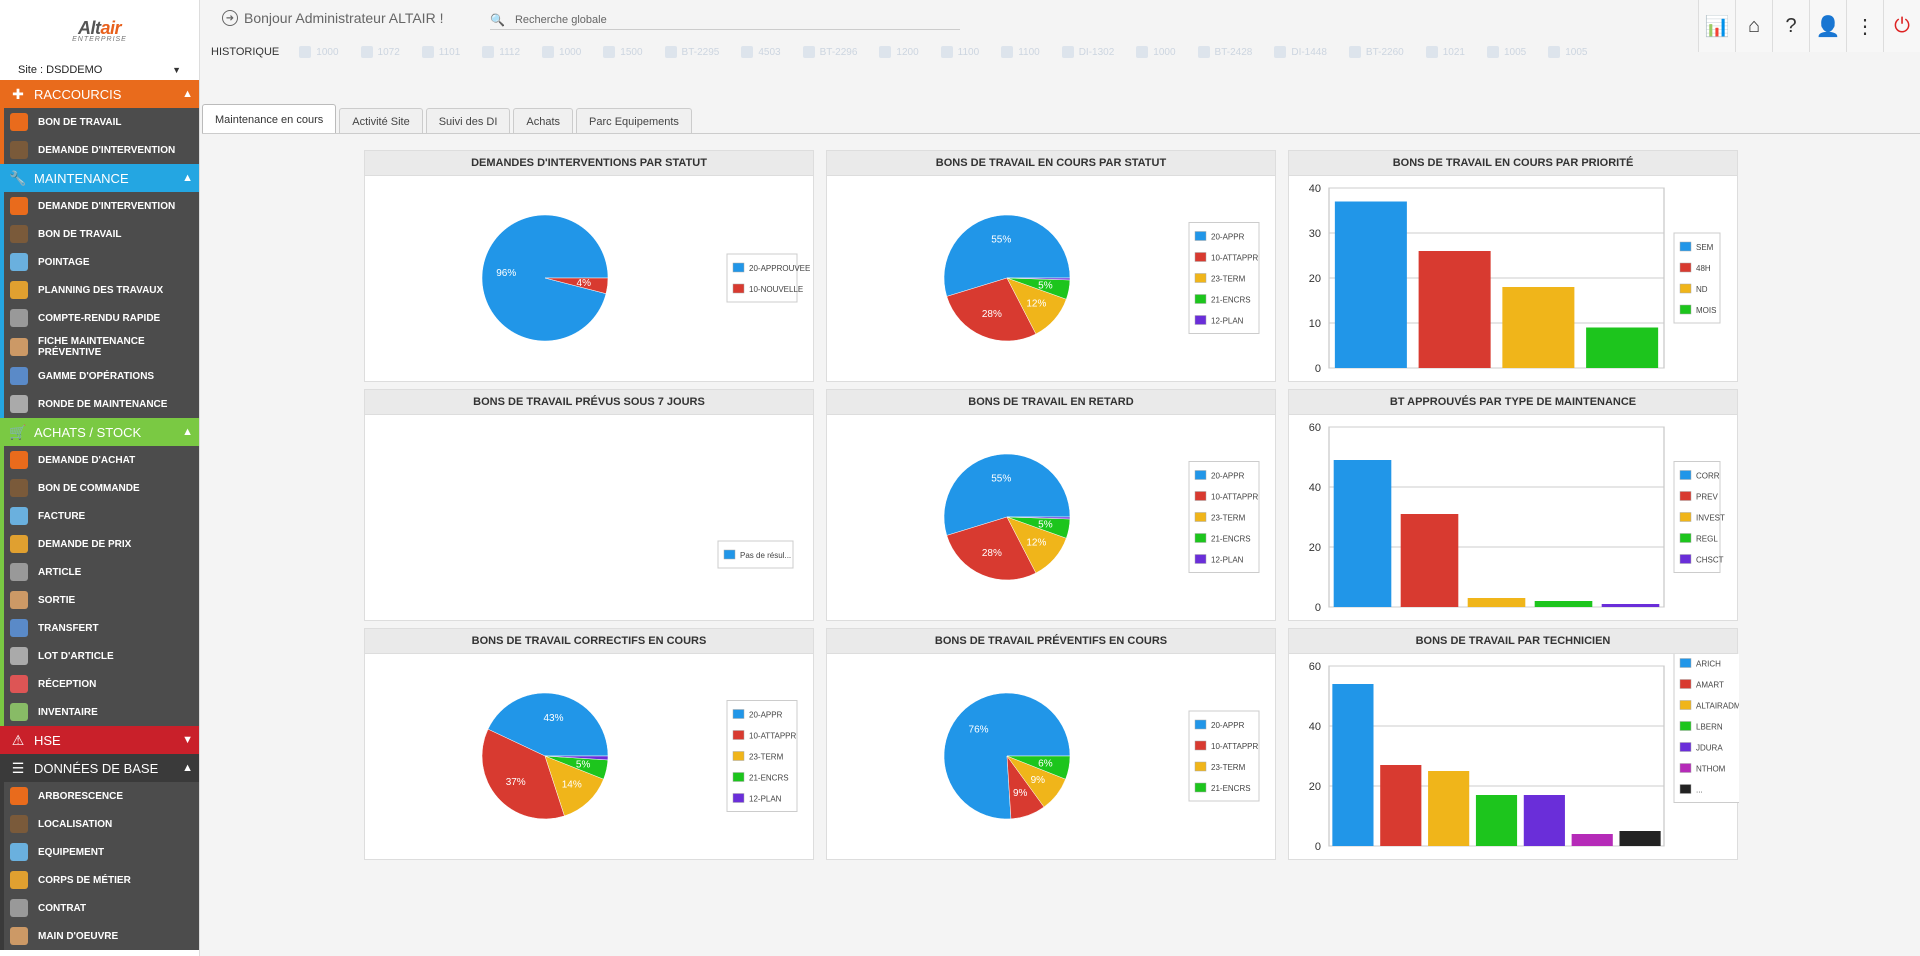  What do you see at coordinates (623, 52) in the screenshot?
I see `history-chip: 1500` at bounding box center [623, 52].